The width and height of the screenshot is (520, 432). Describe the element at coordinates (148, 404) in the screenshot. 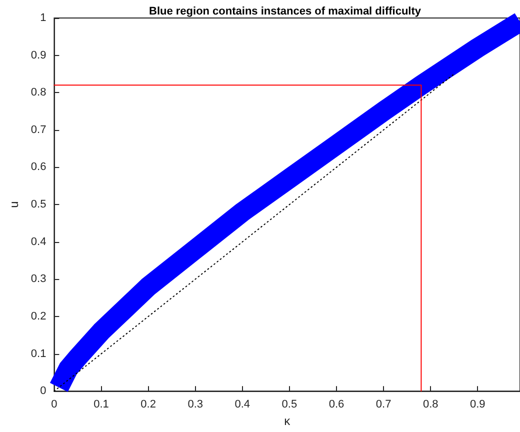

I see `x-tick-label: 0.2` at that location.